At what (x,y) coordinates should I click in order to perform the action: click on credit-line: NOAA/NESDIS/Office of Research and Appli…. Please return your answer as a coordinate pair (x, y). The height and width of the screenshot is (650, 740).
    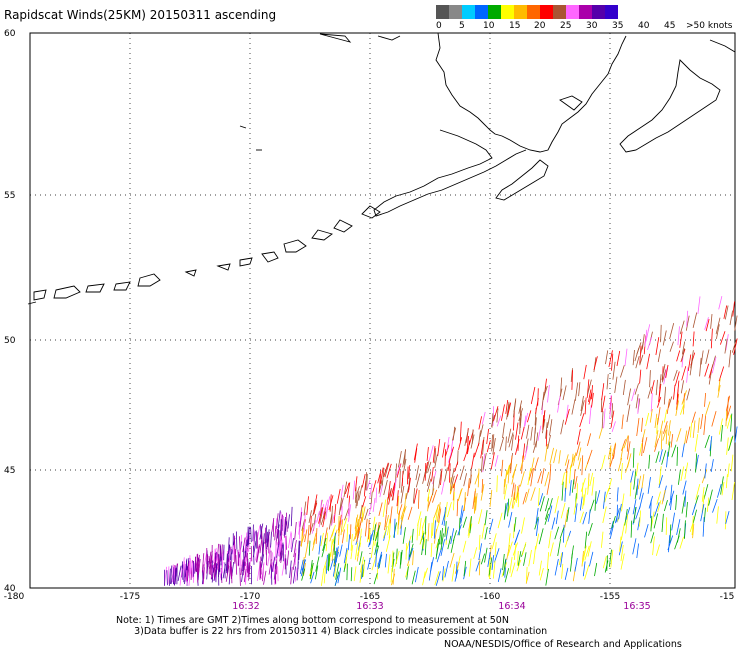
    Looking at the image, I should click on (563, 644).